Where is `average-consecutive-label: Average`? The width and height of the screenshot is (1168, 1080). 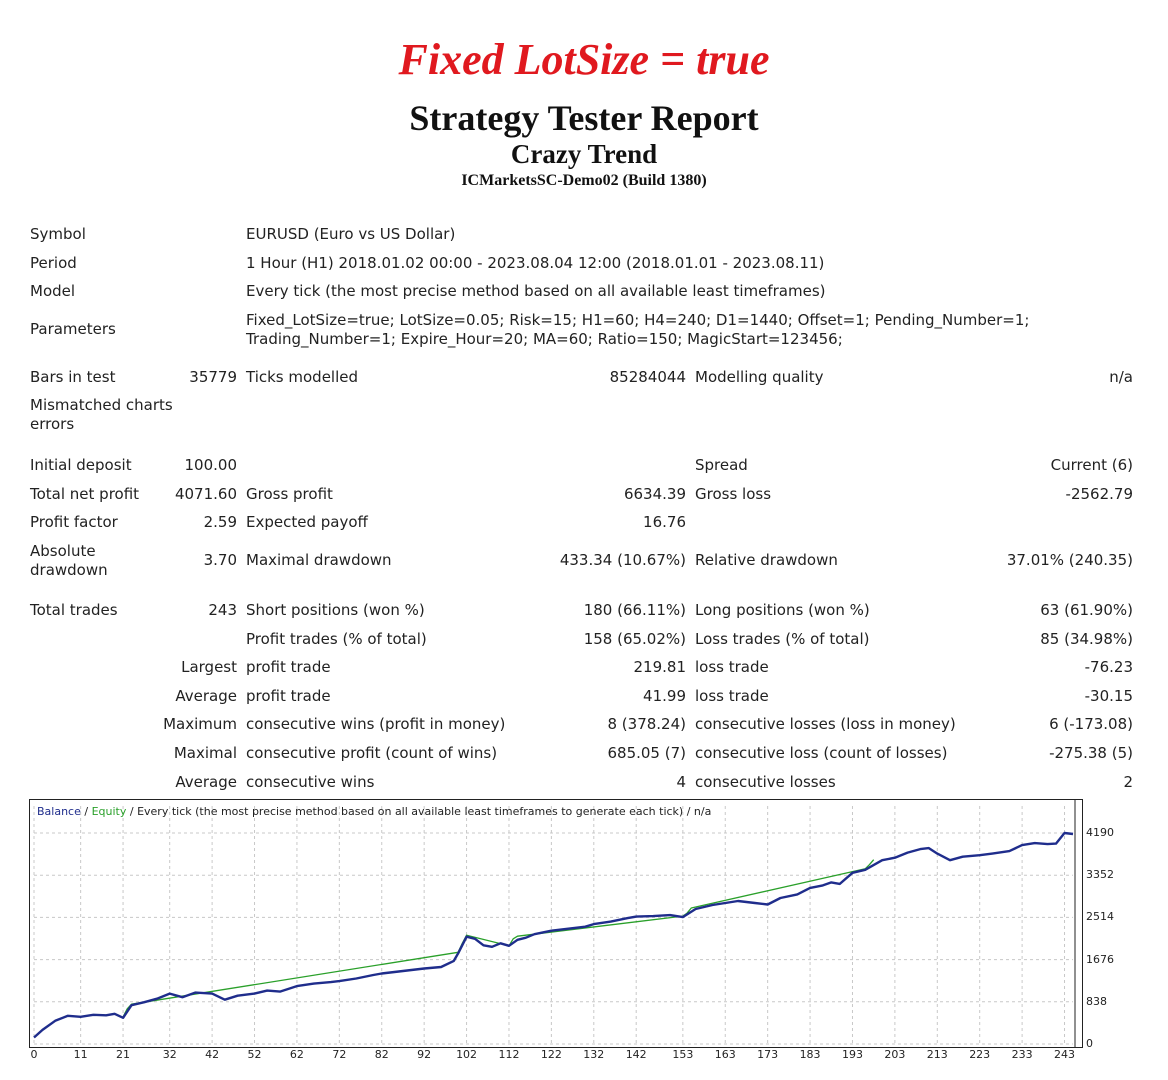
average-consecutive-label: Average is located at coordinates (206, 782).